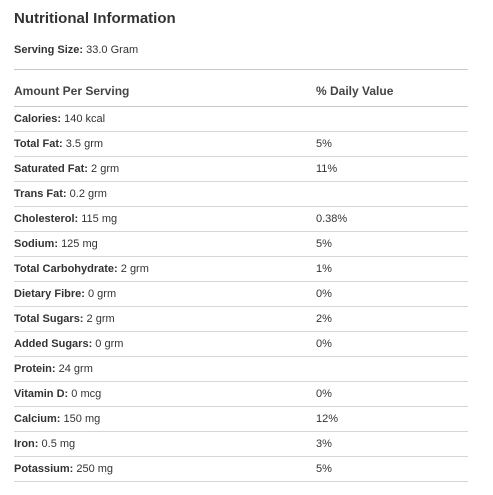  Describe the element at coordinates (165, 219) in the screenshot. I see `nutrient-cell: Cholesterol: 115 mg` at that location.